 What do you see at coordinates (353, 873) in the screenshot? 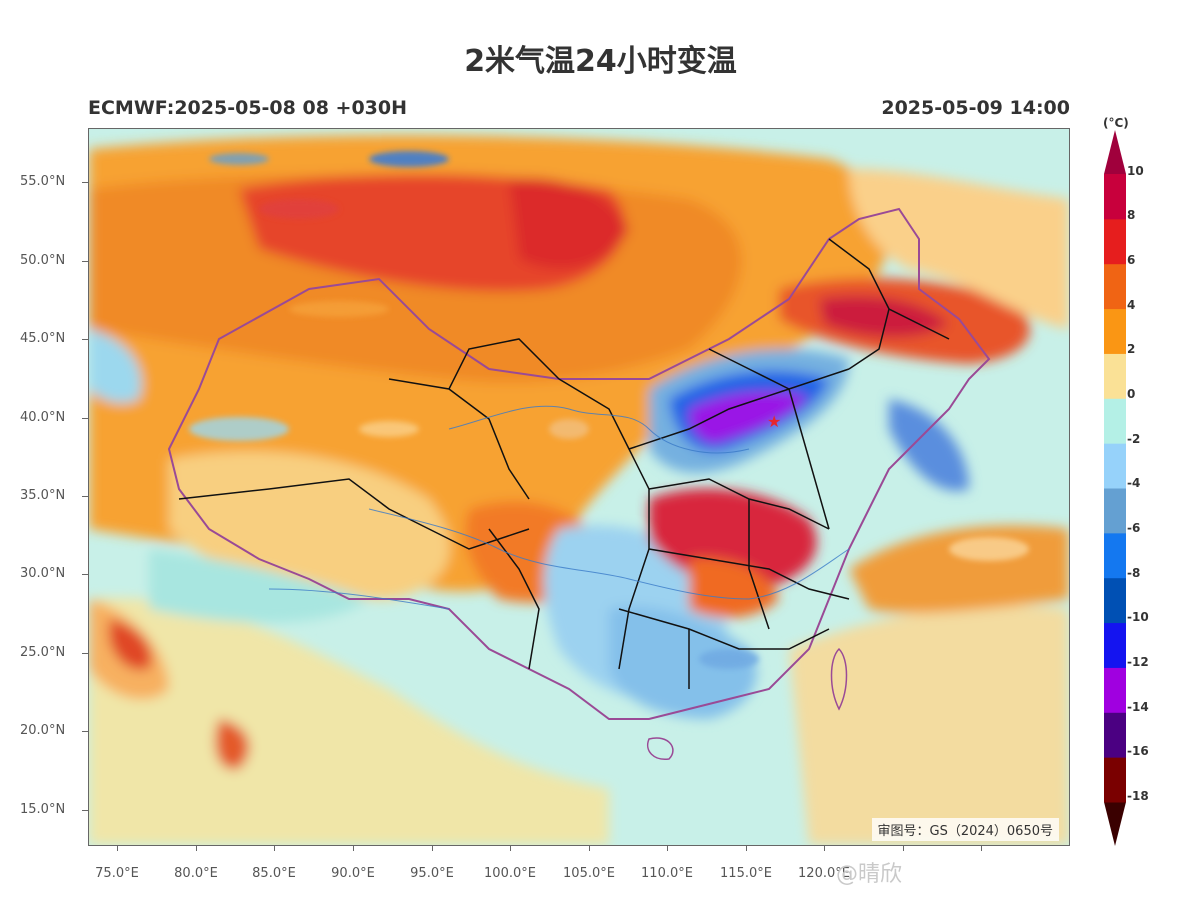
I see `lon-label: 90.0°E` at bounding box center [353, 873].